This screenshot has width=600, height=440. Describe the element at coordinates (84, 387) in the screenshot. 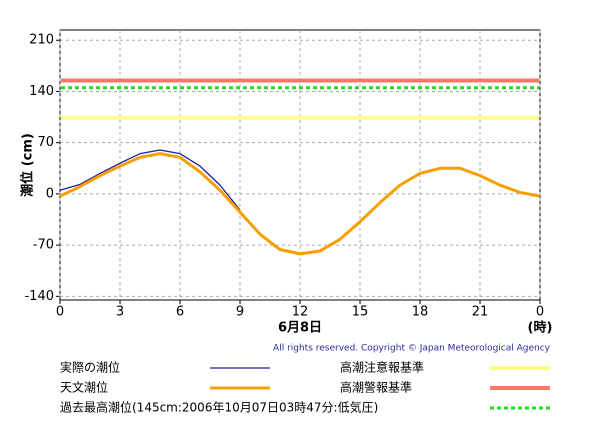

I see `legend-label: 天文潮位` at that location.